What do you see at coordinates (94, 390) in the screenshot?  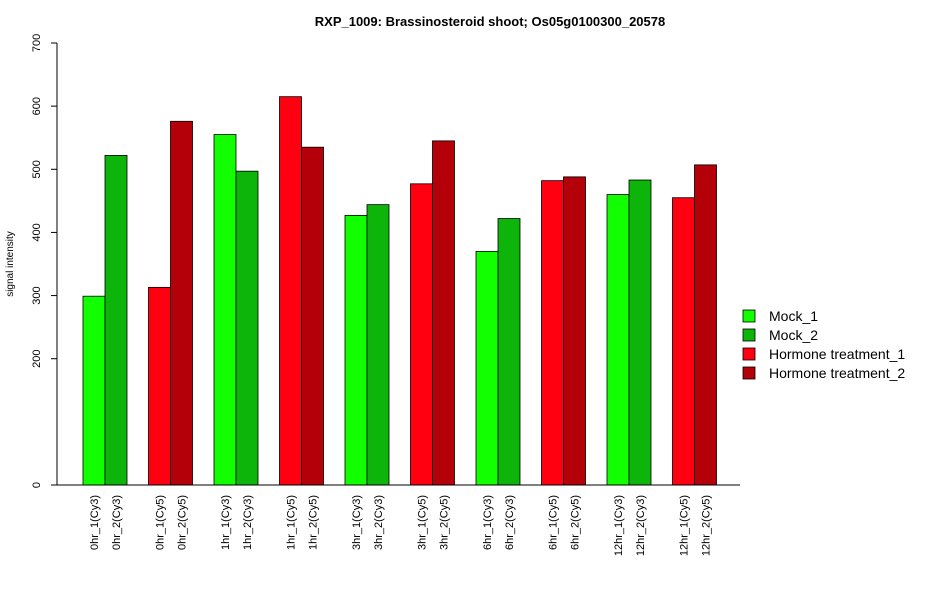 I see `bar-0hr_1(Cy3)` at bounding box center [94, 390].